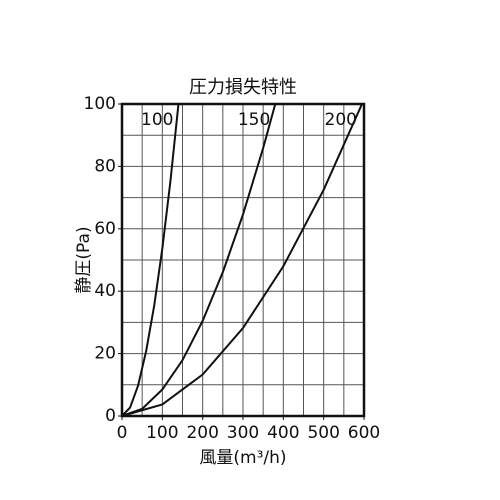  Describe the element at coordinates (105, 166) in the screenshot. I see `y-tick-label: 80` at that location.